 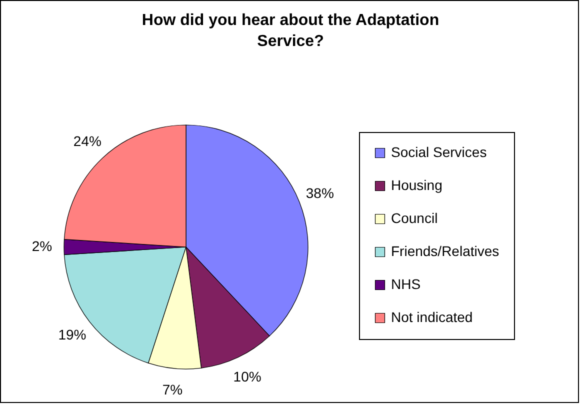 What do you see at coordinates (445, 251) in the screenshot?
I see `legend-label: Friends/Relatives` at bounding box center [445, 251].